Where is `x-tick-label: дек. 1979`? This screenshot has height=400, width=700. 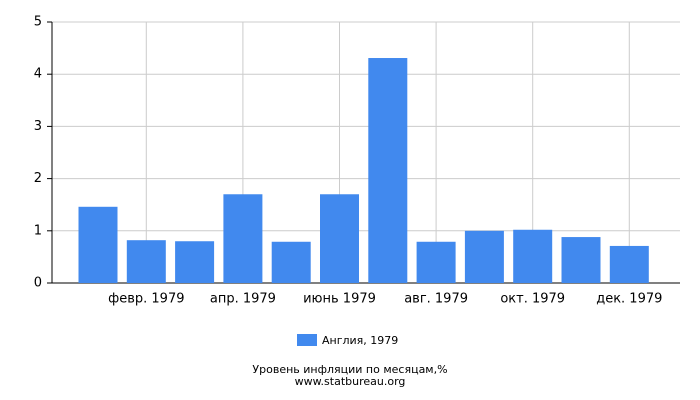
x-tick-label: дек. 1979 is located at coordinates (629, 299).